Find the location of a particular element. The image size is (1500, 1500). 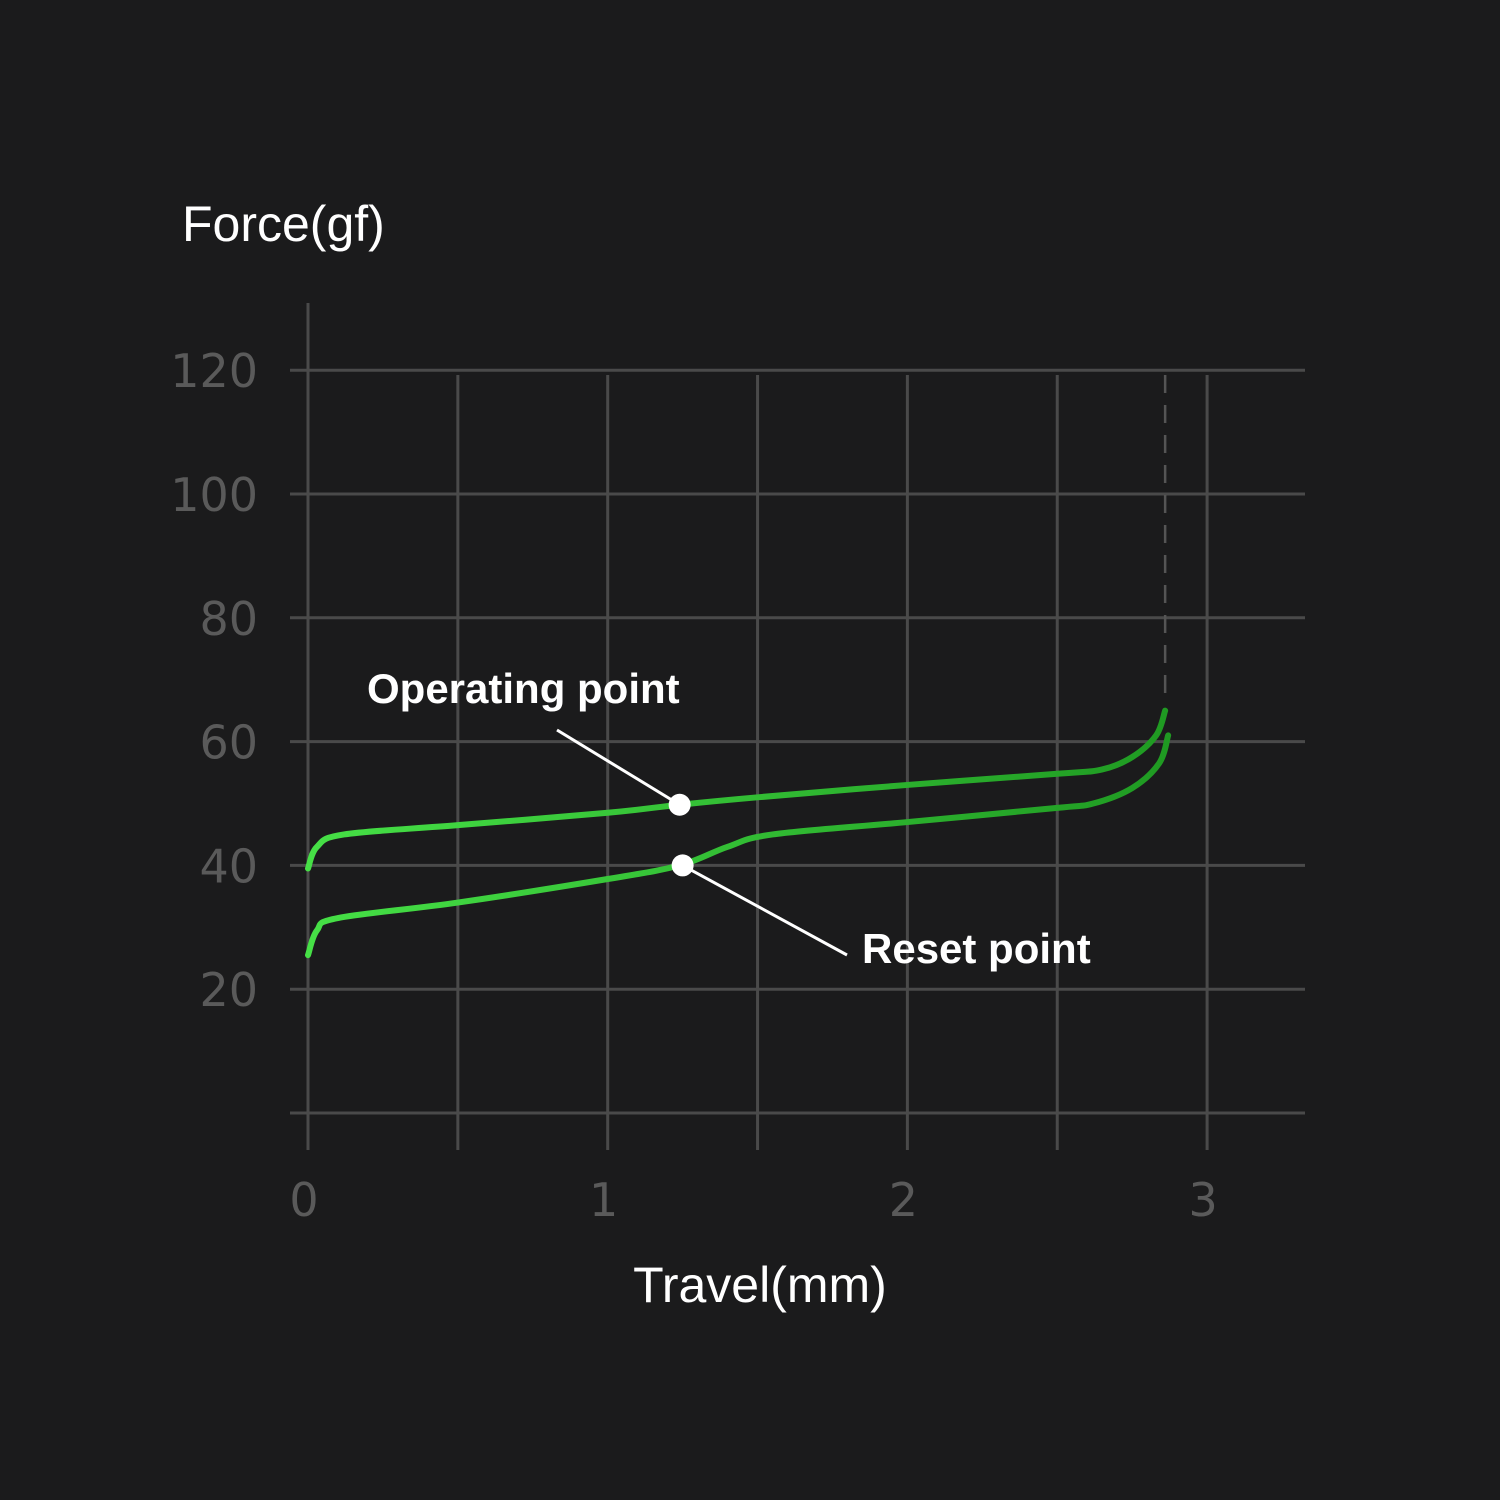

reset-point-marker is located at coordinates (682, 865).